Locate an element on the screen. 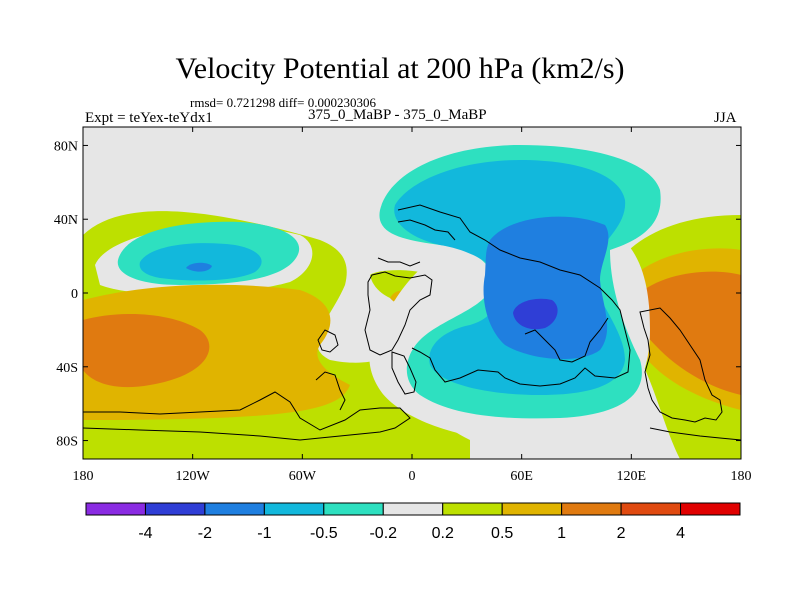 This screenshot has width=800, height=600. coastline-north-africa-europe is located at coordinates (398, 313).